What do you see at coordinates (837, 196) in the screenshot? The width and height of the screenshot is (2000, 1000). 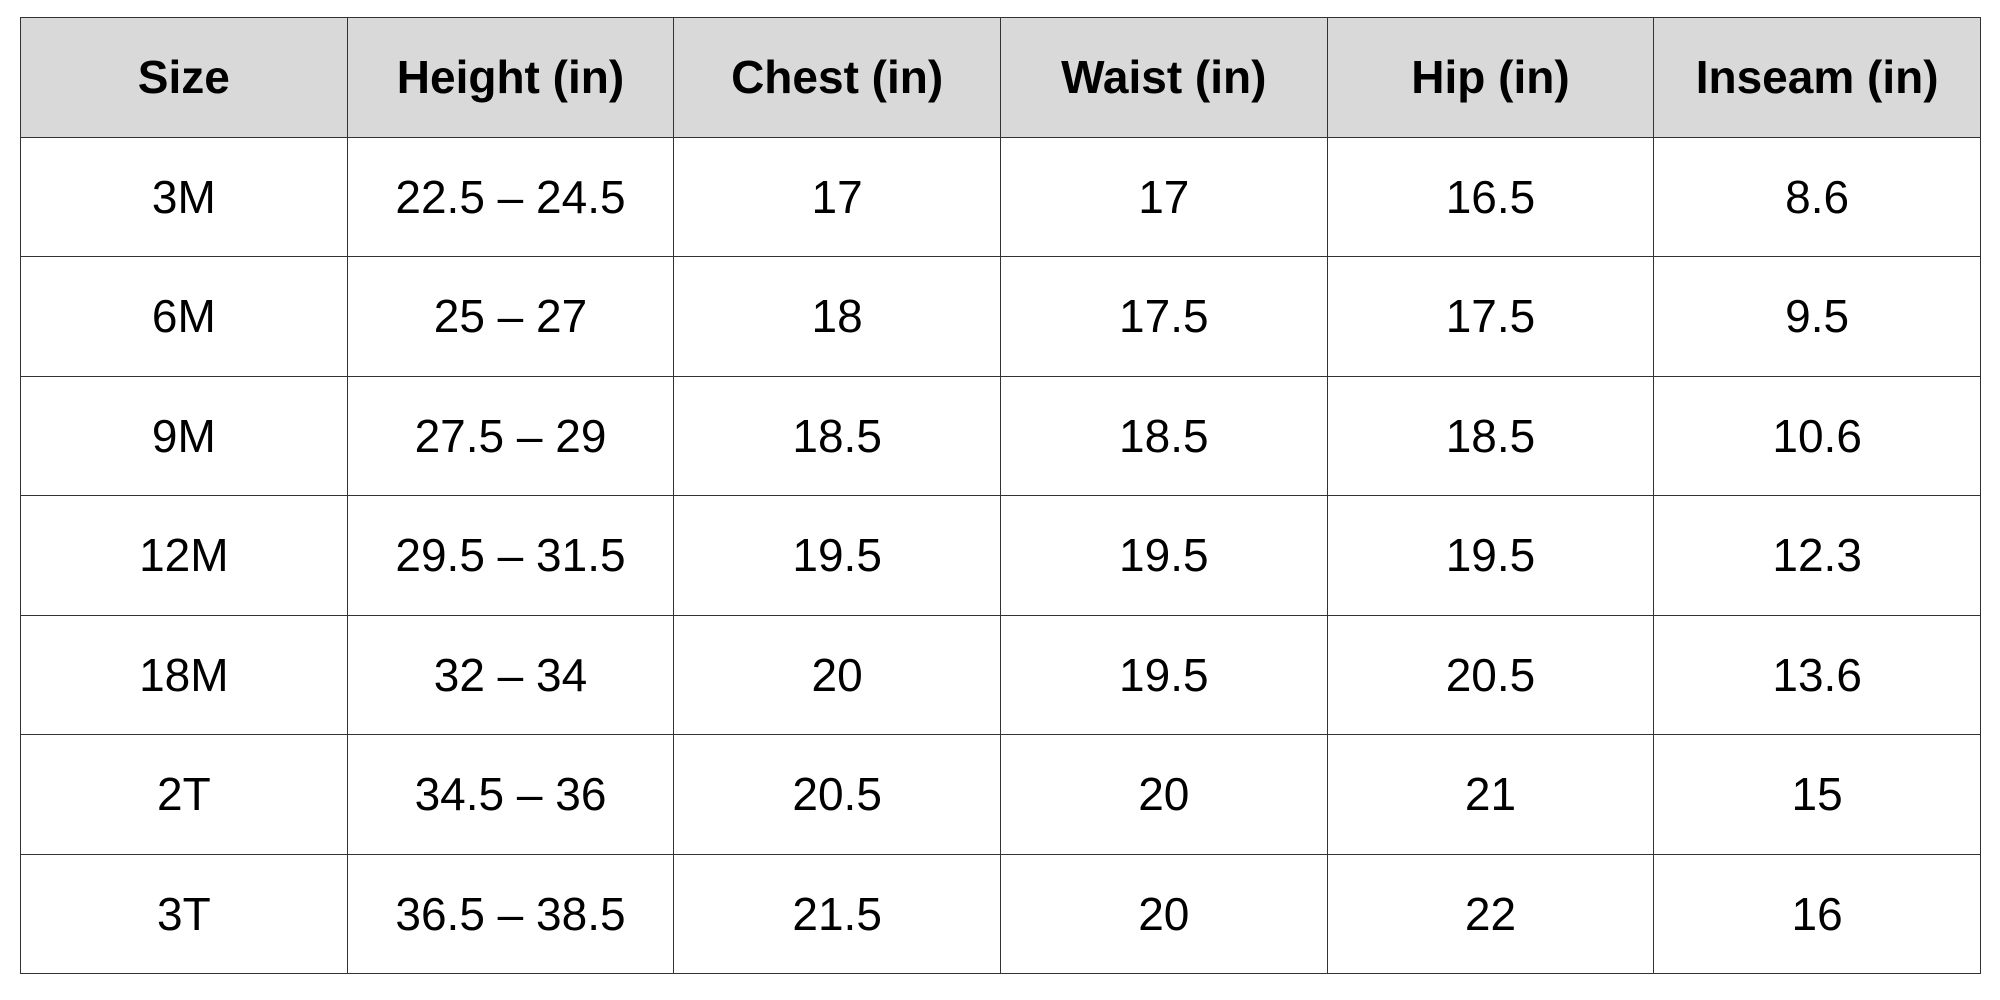 I see `cell-chest: 17` at bounding box center [837, 196].